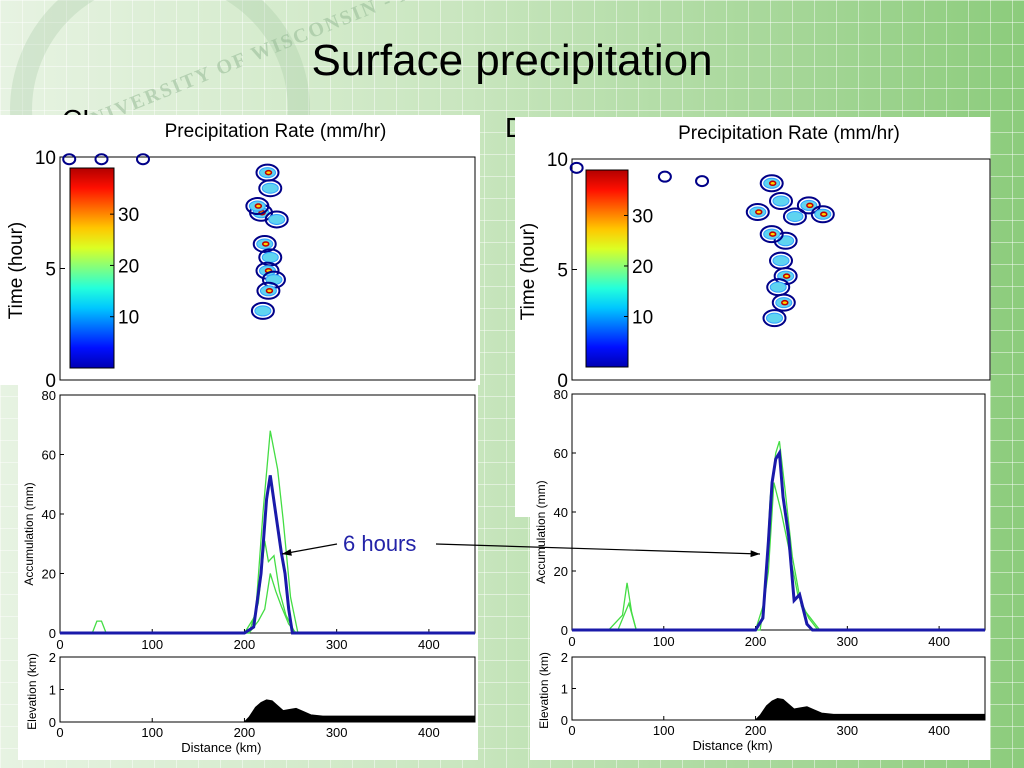  I want to click on annotation-arrow-left-head, so click(287, 552).